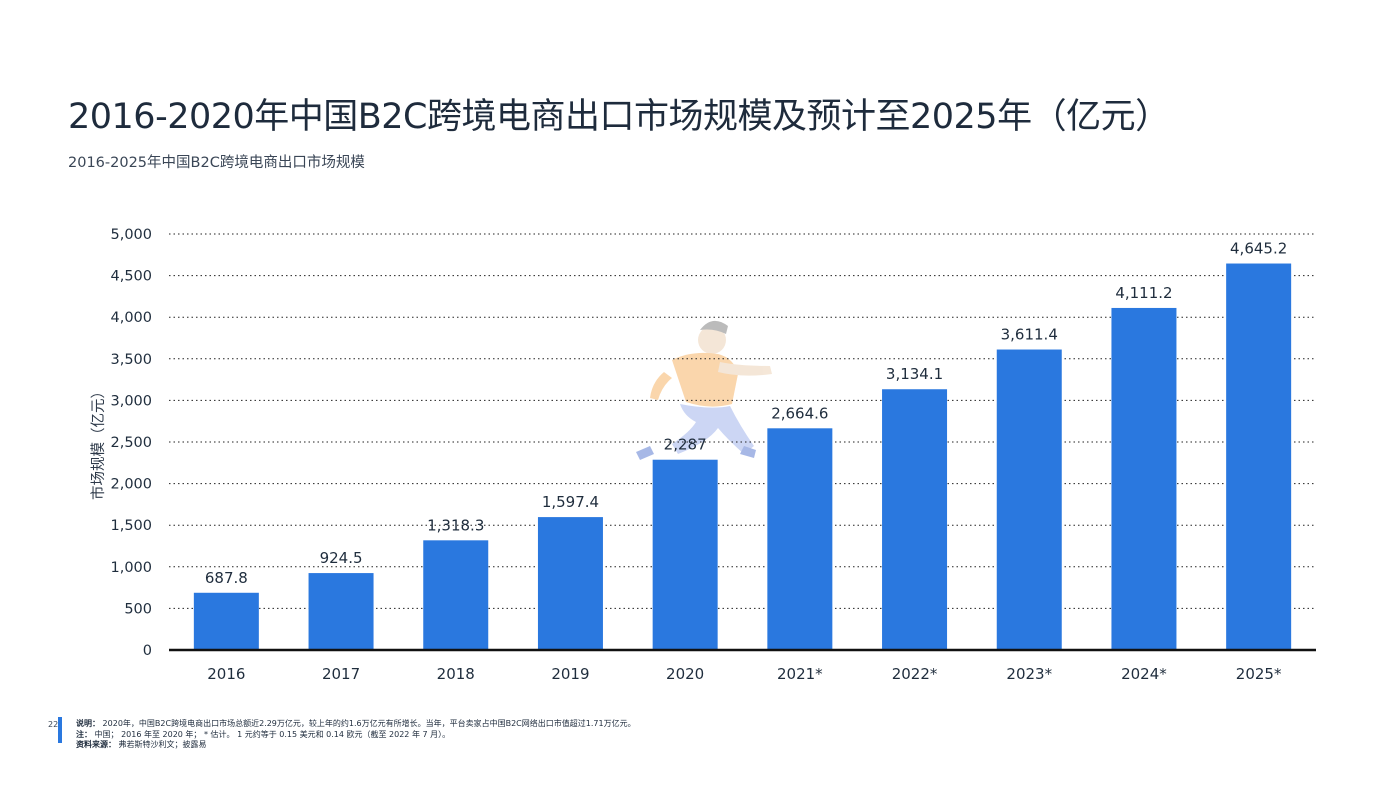 This screenshot has width=1400, height=788. I want to click on page-title: 2016-2020年中国B2C跨境电商出口市场规模及预计至2025年（亿元）, so click(619, 117).